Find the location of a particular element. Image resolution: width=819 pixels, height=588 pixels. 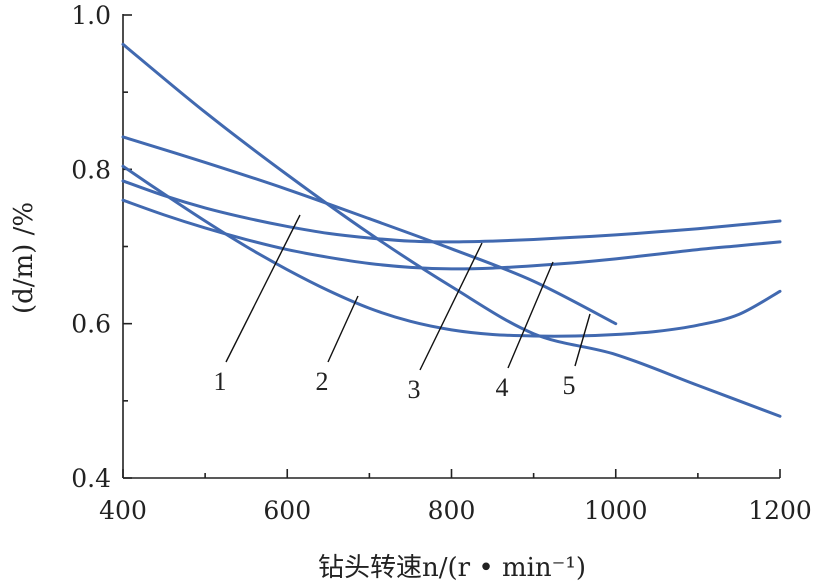

curve-label-2: 2 is located at coordinates (322, 381).